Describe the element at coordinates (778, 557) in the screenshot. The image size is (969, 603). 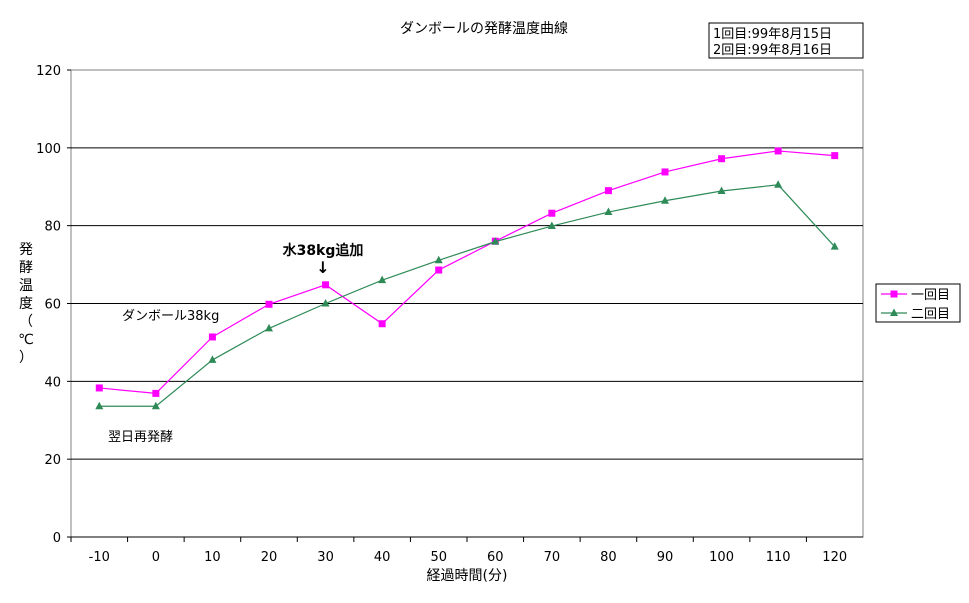
I see `x-tick-label: 110` at that location.